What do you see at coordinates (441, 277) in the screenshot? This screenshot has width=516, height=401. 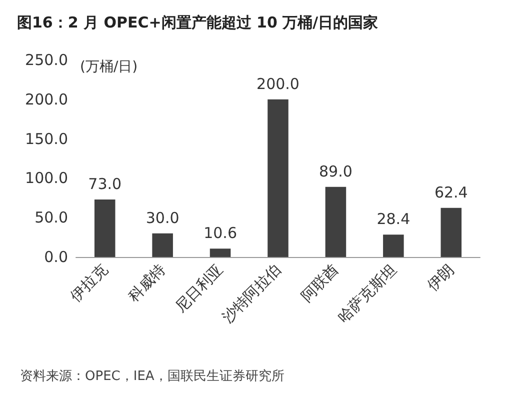 I see `x-tick-label: 伊朗` at bounding box center [441, 277].